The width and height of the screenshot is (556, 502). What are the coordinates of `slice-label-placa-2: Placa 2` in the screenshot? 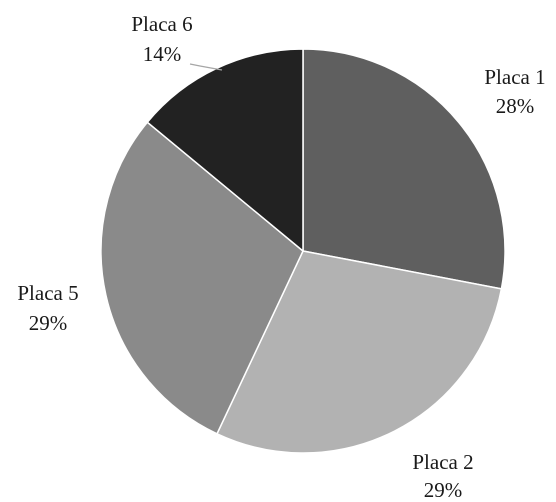 It's located at (442, 462).